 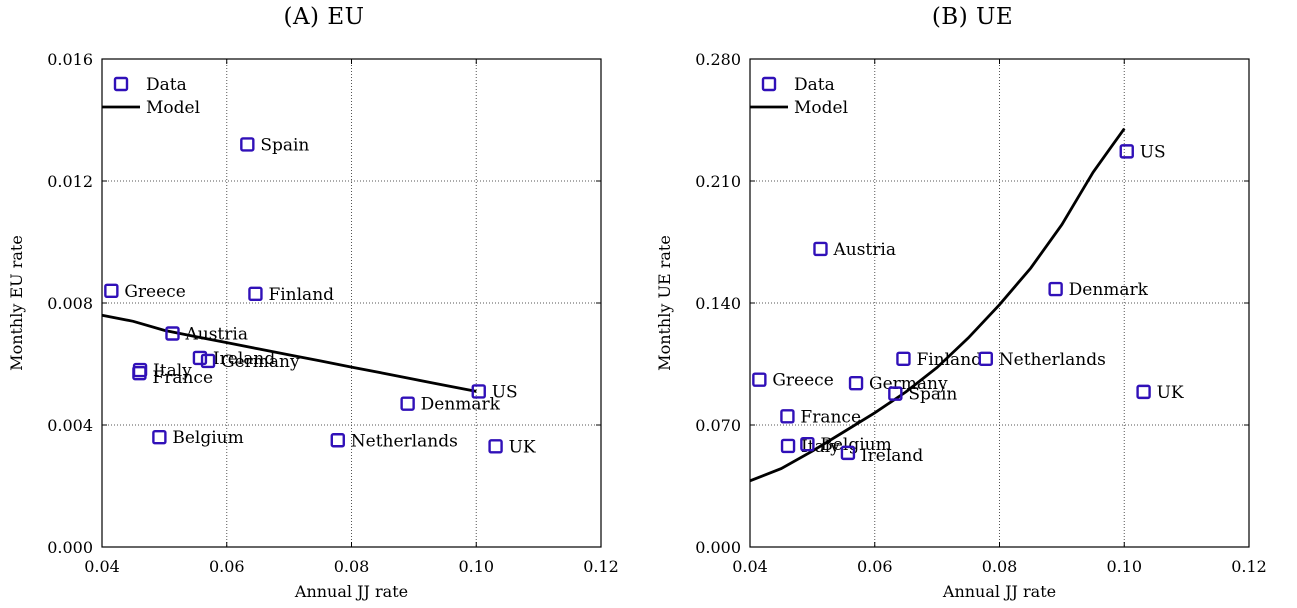 I want to click on model-line, so click(x=289, y=353).